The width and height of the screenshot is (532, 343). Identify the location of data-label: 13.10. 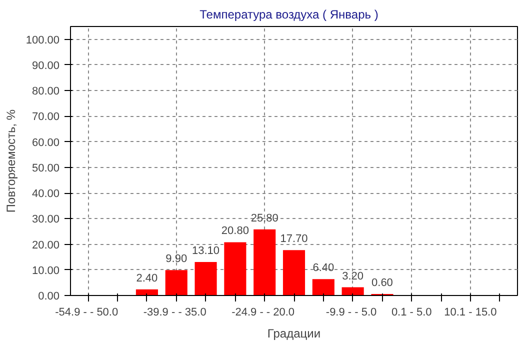
(206, 250).